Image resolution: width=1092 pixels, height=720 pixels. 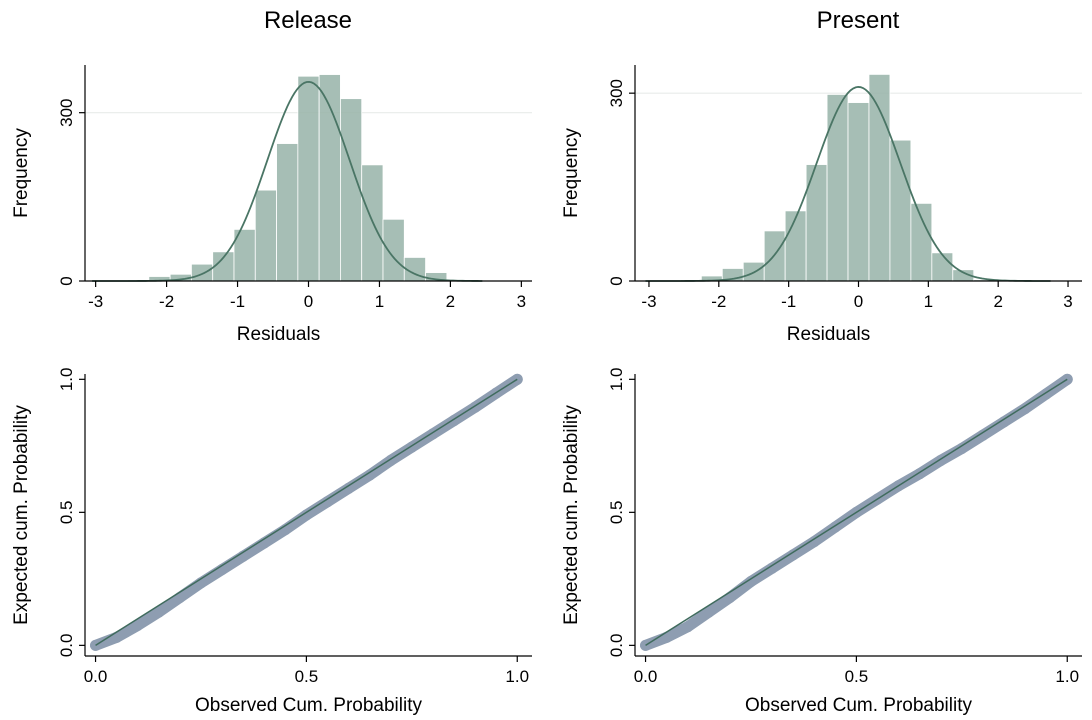 I want to click on present-pp-x-tick-label-2: 1.0, so click(x=1067, y=676).